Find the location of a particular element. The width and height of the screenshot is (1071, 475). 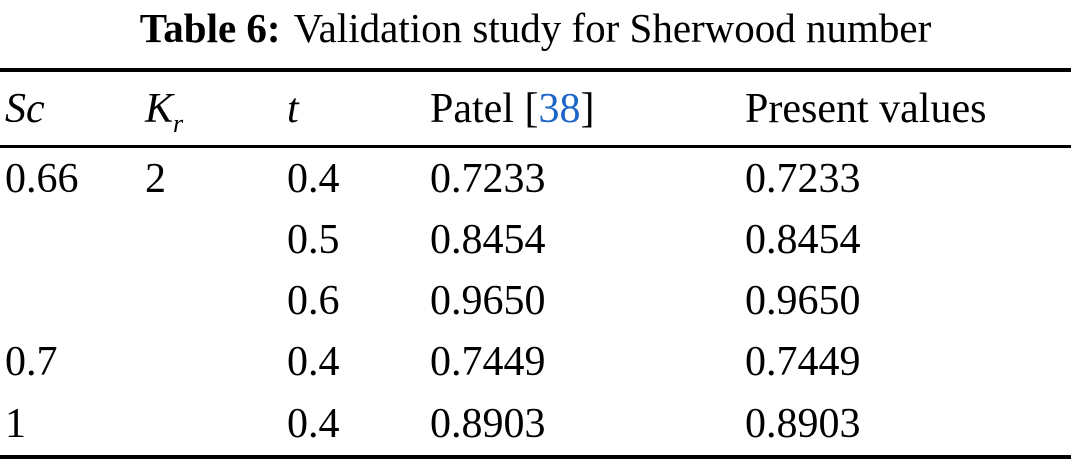

col-header-t: t is located at coordinates (353, 108).